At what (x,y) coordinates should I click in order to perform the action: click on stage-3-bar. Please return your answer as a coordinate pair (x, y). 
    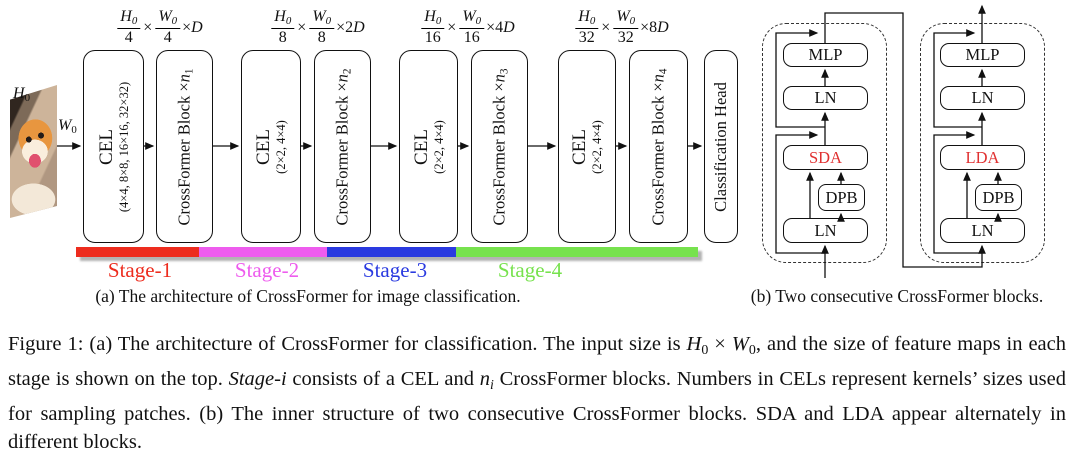
    Looking at the image, I should click on (391, 252).